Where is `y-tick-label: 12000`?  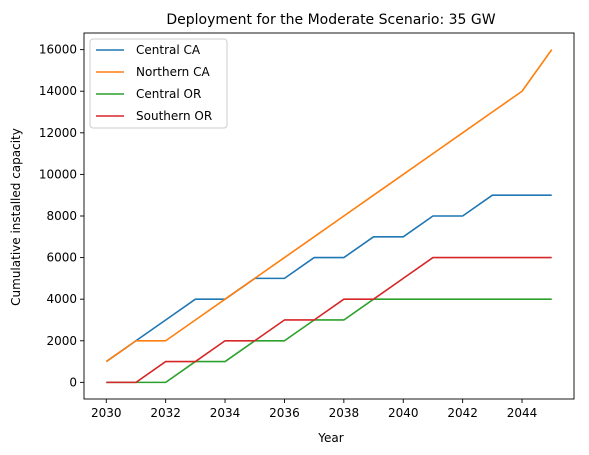
y-tick-label: 12000 is located at coordinates (58, 133).